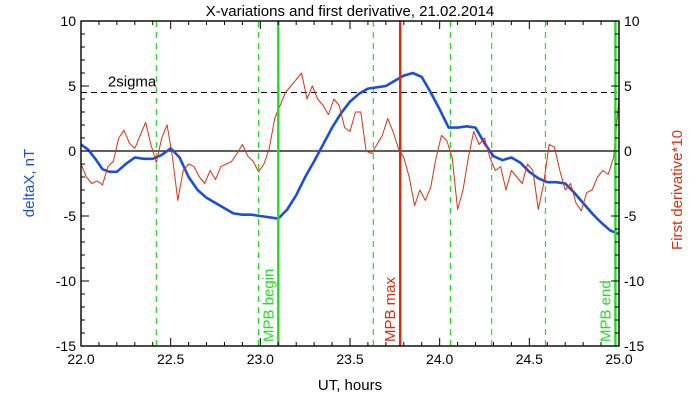 This screenshot has height=400, width=700. I want to click on y-tick-label-left-5: -15, so click(66, 346).